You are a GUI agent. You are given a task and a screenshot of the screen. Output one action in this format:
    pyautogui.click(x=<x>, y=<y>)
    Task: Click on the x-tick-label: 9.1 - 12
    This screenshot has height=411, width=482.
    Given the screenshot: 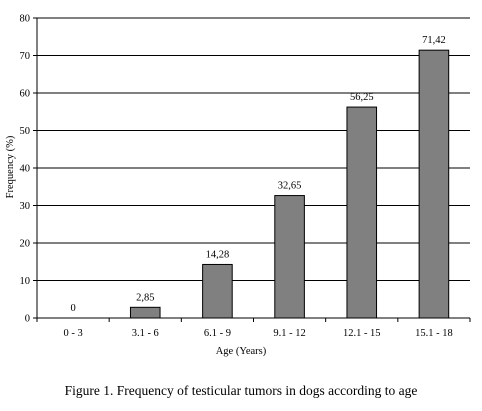 What is the action you would take?
    pyautogui.click(x=289, y=333)
    